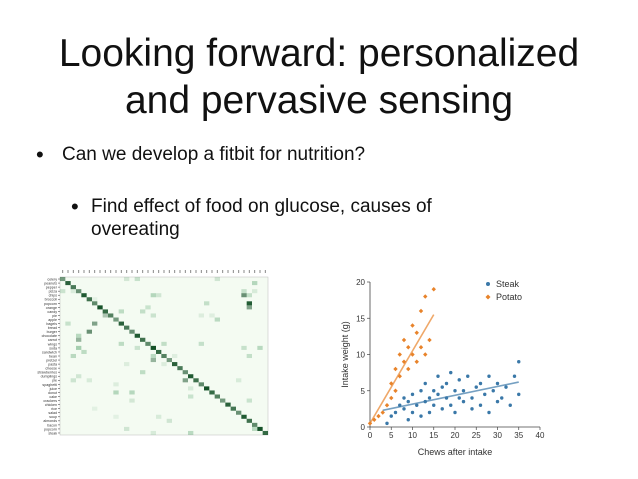 The width and height of the screenshot is (638, 479). Describe the element at coordinates (51, 405) in the screenshot. I see `heatmap-row-label: chicken` at that location.